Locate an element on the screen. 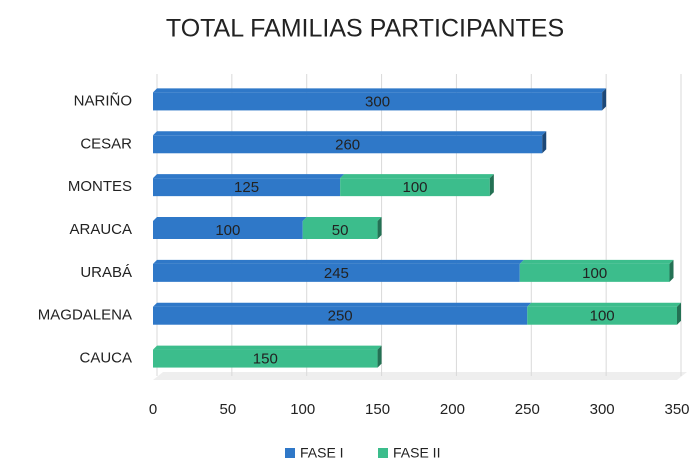 Image resolution: width=692 pixels, height=462 pixels. data-label: 125 is located at coordinates (246, 187).